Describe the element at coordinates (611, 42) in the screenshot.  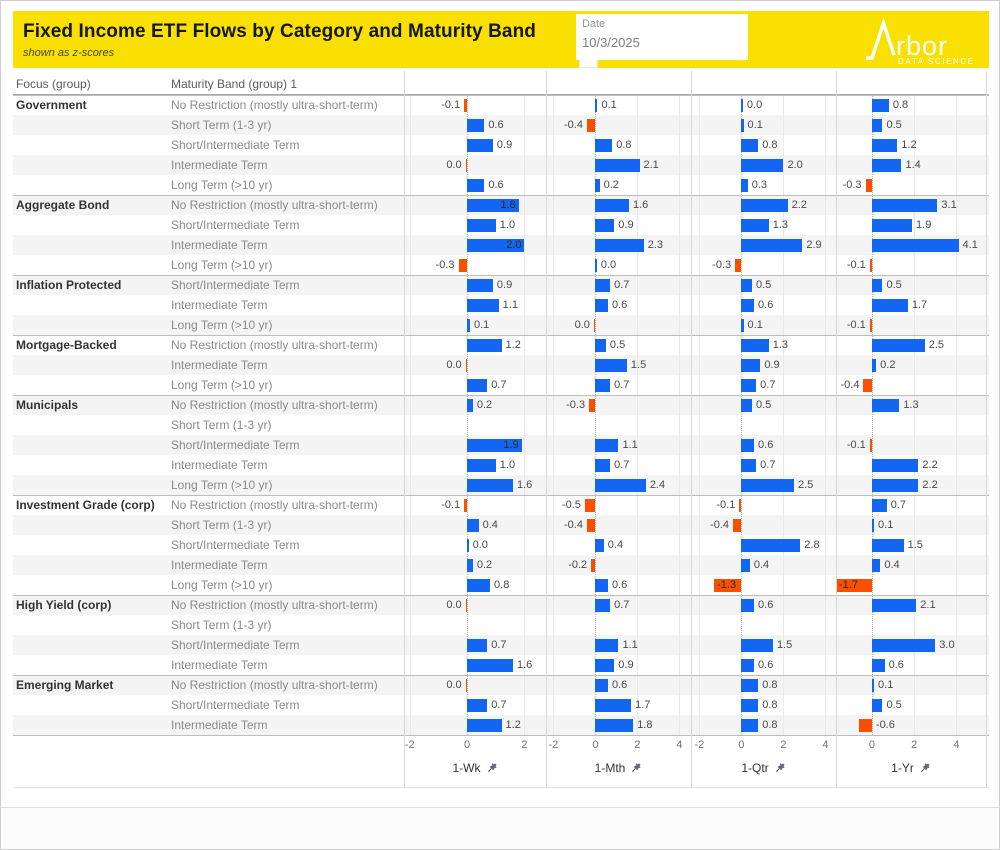
I see `date-filter-value: 10/3/2025` at that location.